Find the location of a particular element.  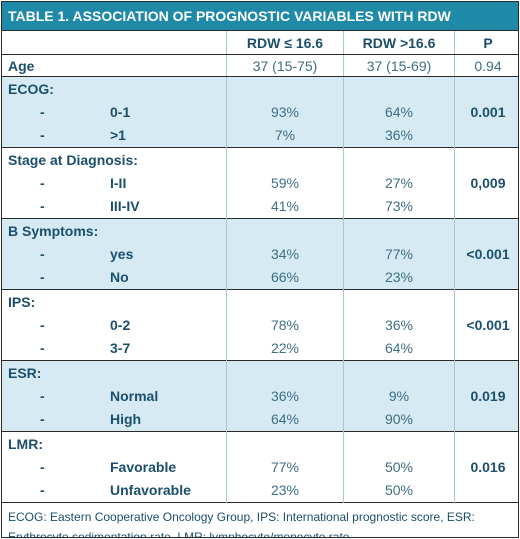

p-value: 0.001 is located at coordinates (486, 112).